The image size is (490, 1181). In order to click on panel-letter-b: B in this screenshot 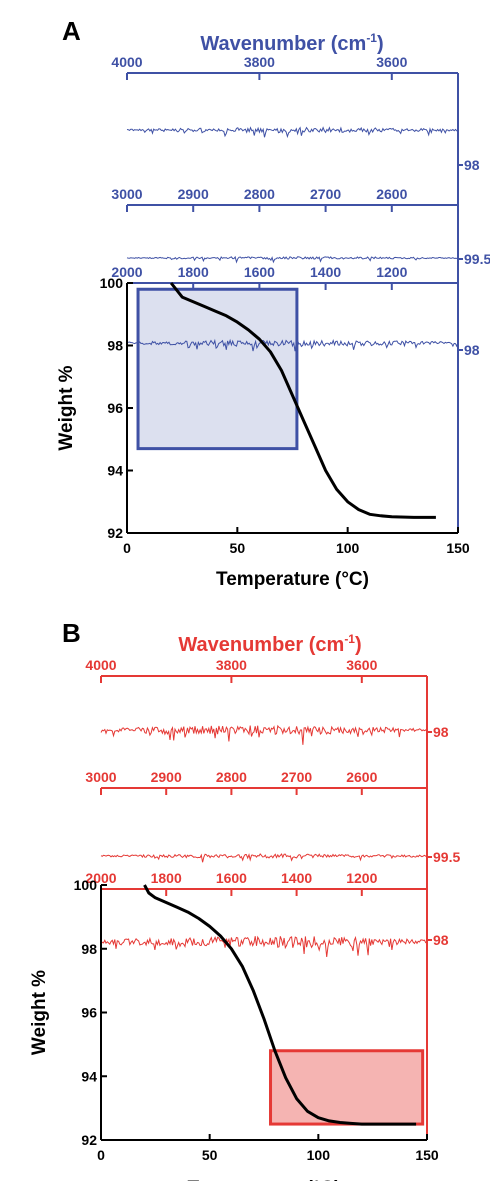, I will do `click(71, 633)`.